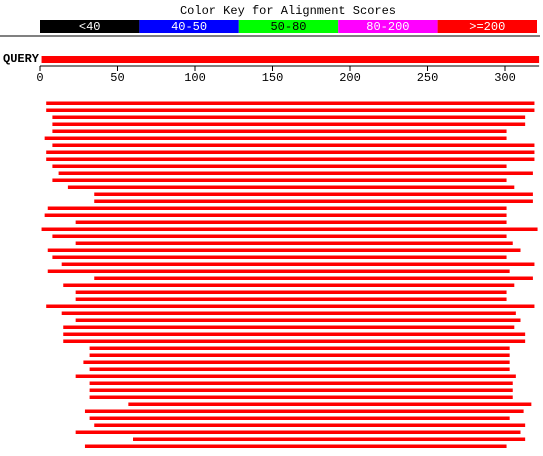  I want to click on key-label: 50-80, so click(288, 27).